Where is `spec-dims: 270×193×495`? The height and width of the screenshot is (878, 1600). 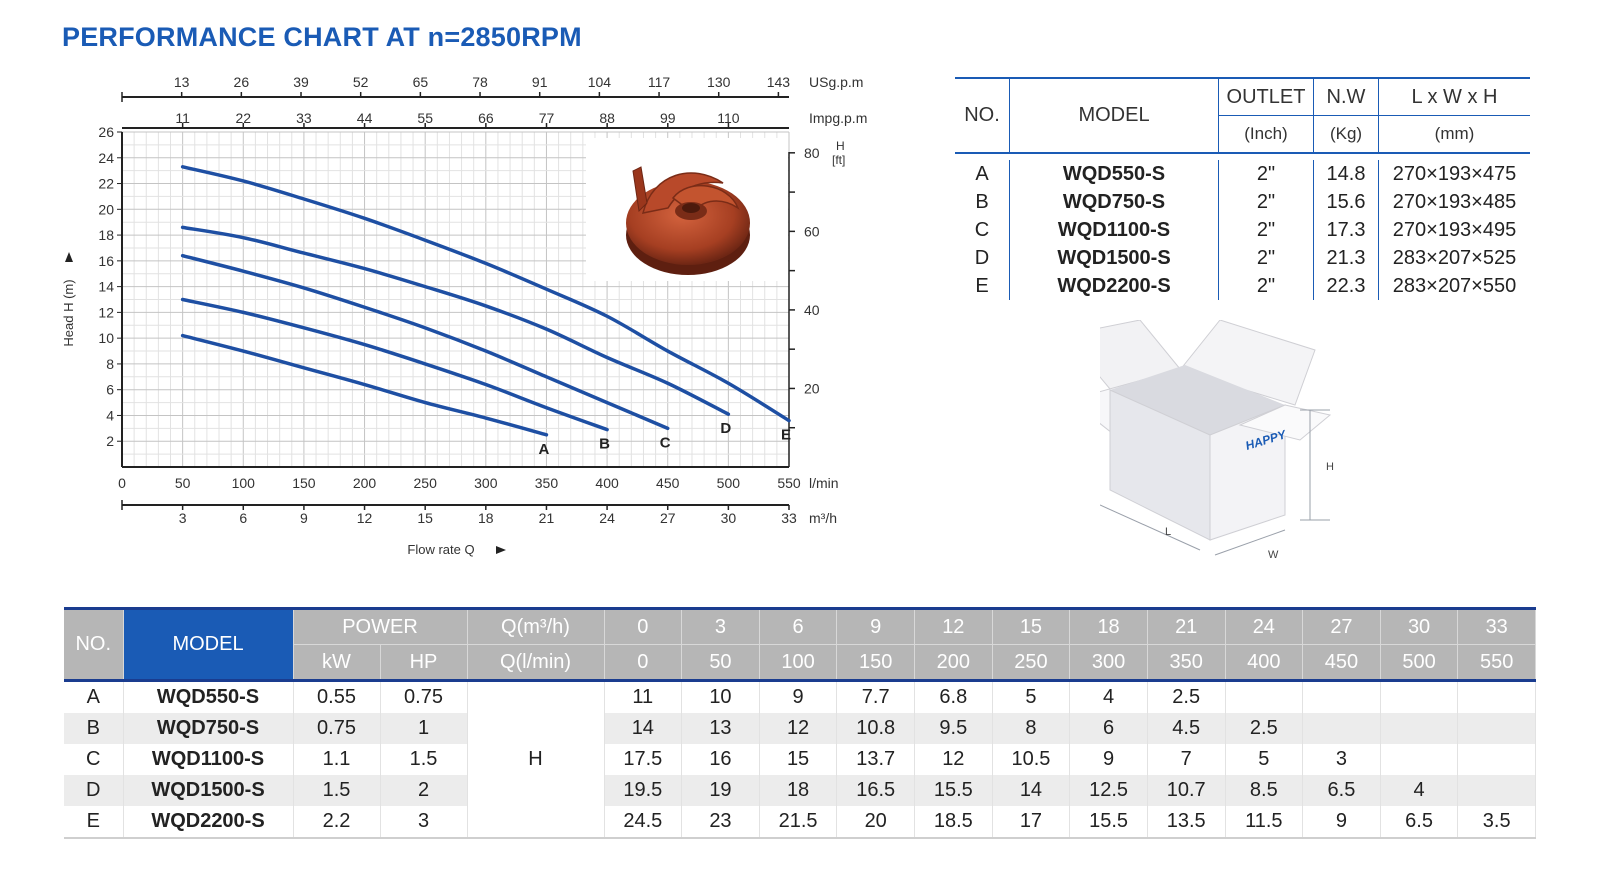 spec-dims: 270×193×495 is located at coordinates (1454, 230).